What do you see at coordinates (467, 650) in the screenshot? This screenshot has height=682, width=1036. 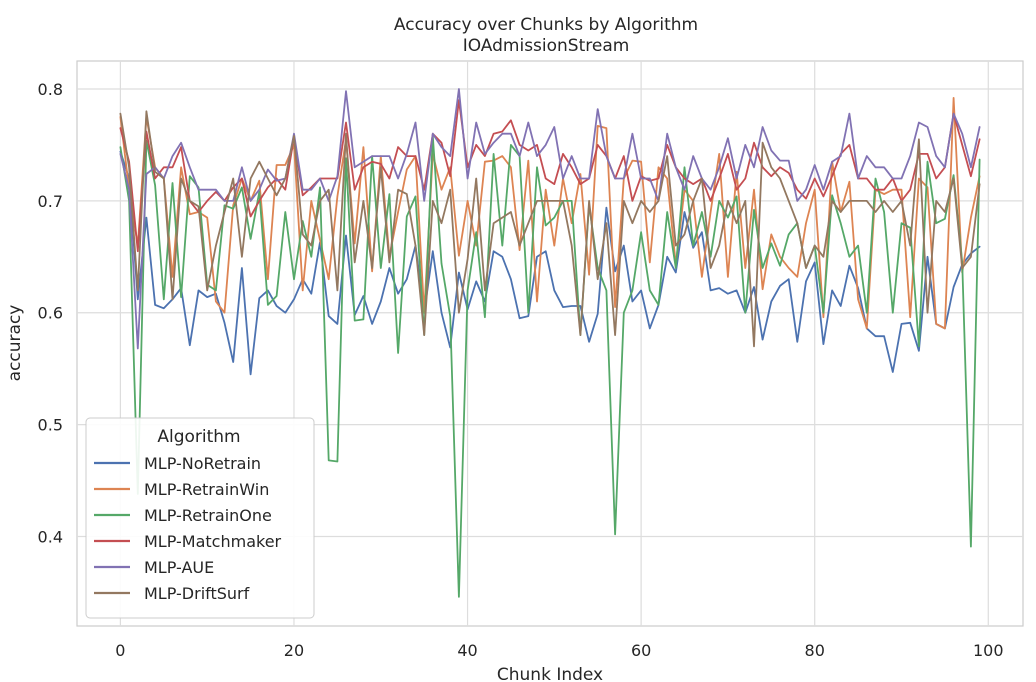 I see `x-tick-label: 40` at bounding box center [467, 650].